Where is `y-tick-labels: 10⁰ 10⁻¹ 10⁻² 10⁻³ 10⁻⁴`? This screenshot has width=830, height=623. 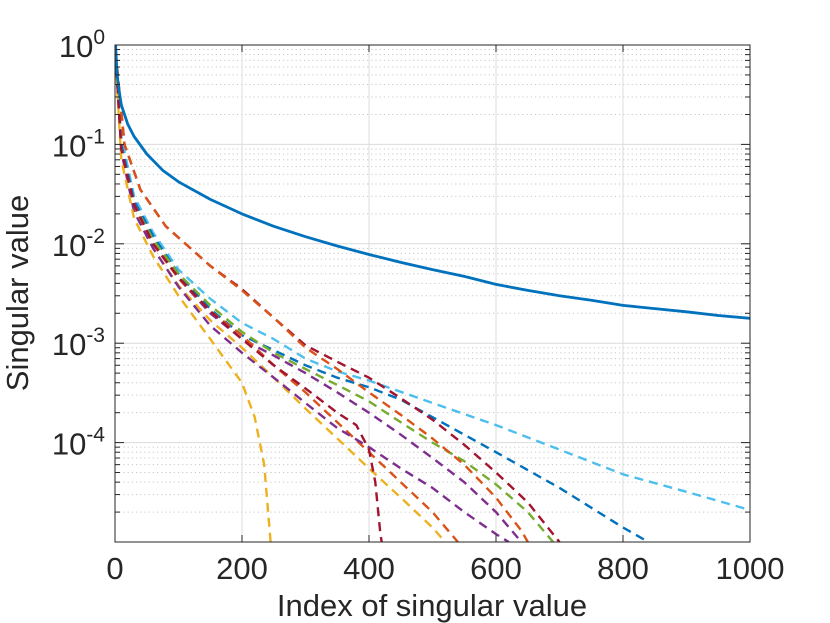 y-tick-labels: 10⁰ 10⁻¹ 10⁻² 10⁻³ 10⁻⁴ is located at coordinates (78, 244).